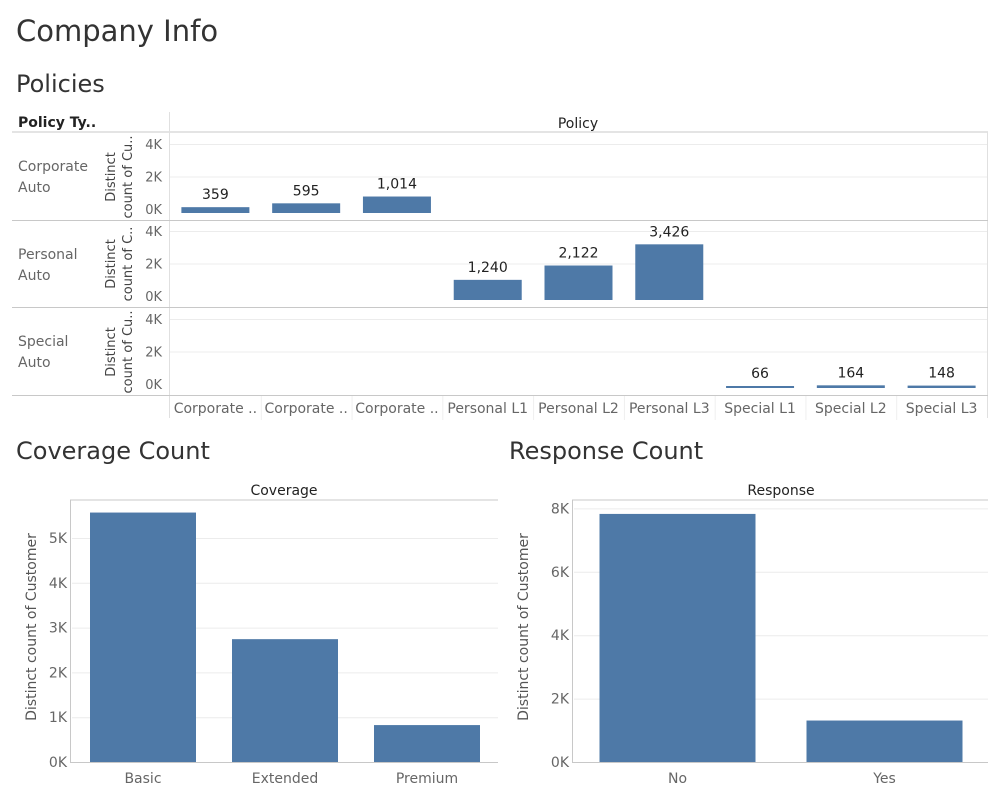  What do you see at coordinates (117, 31) in the screenshot?
I see `page-title: Company Info` at bounding box center [117, 31].